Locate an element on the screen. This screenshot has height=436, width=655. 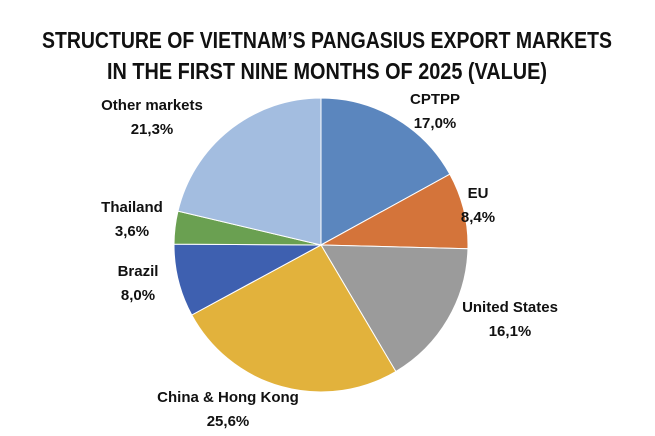
slice-value-label: 8,0% is located at coordinates (138, 295).